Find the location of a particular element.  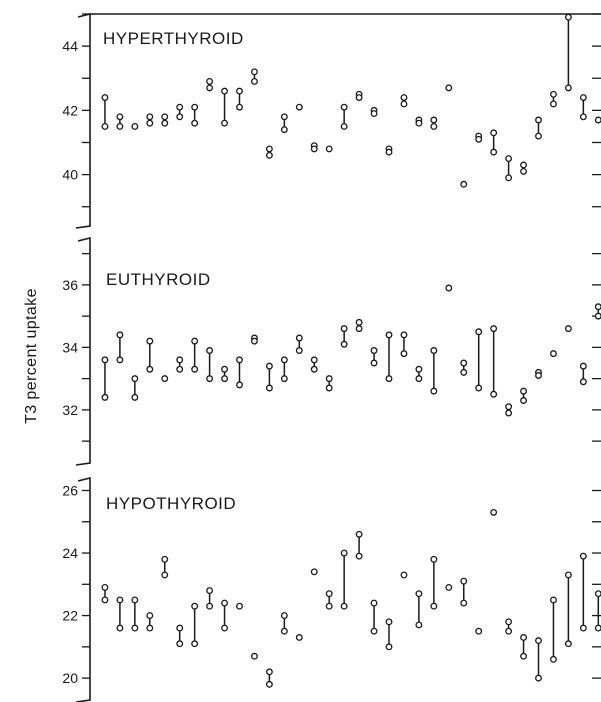

panel-label-euthyroid: EUTHYROID is located at coordinates (158, 279).